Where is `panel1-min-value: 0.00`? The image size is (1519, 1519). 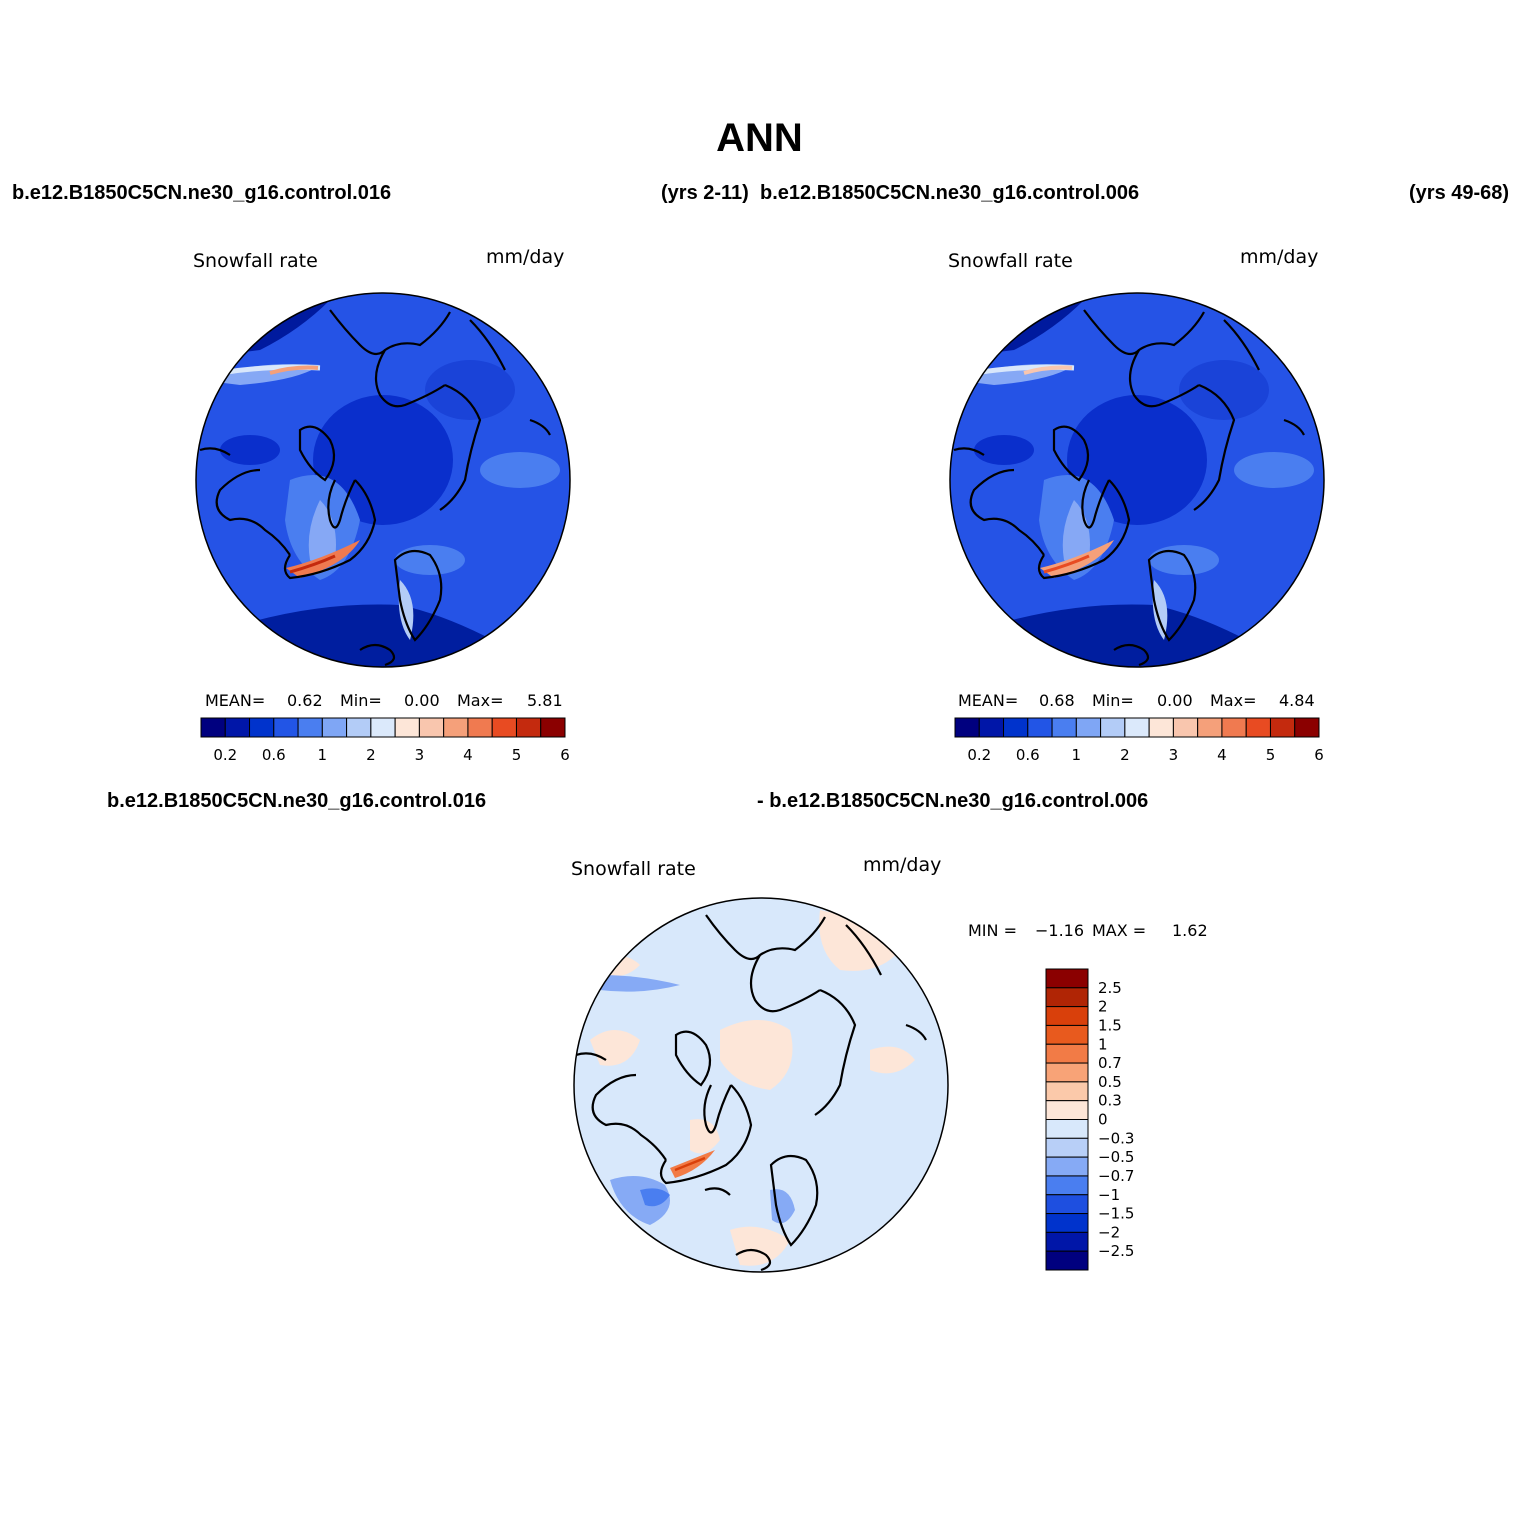
panel1-min-value: 0.00 is located at coordinates (422, 700).